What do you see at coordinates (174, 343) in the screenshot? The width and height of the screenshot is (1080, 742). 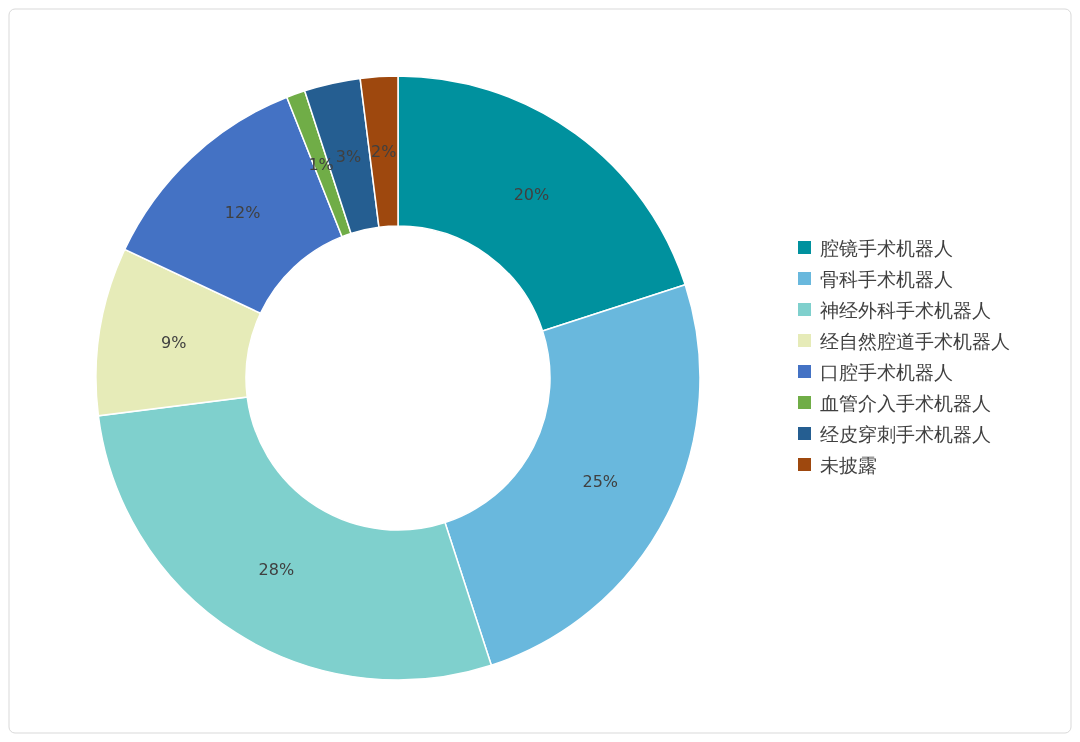 I see `data-label: 9%` at bounding box center [174, 343].